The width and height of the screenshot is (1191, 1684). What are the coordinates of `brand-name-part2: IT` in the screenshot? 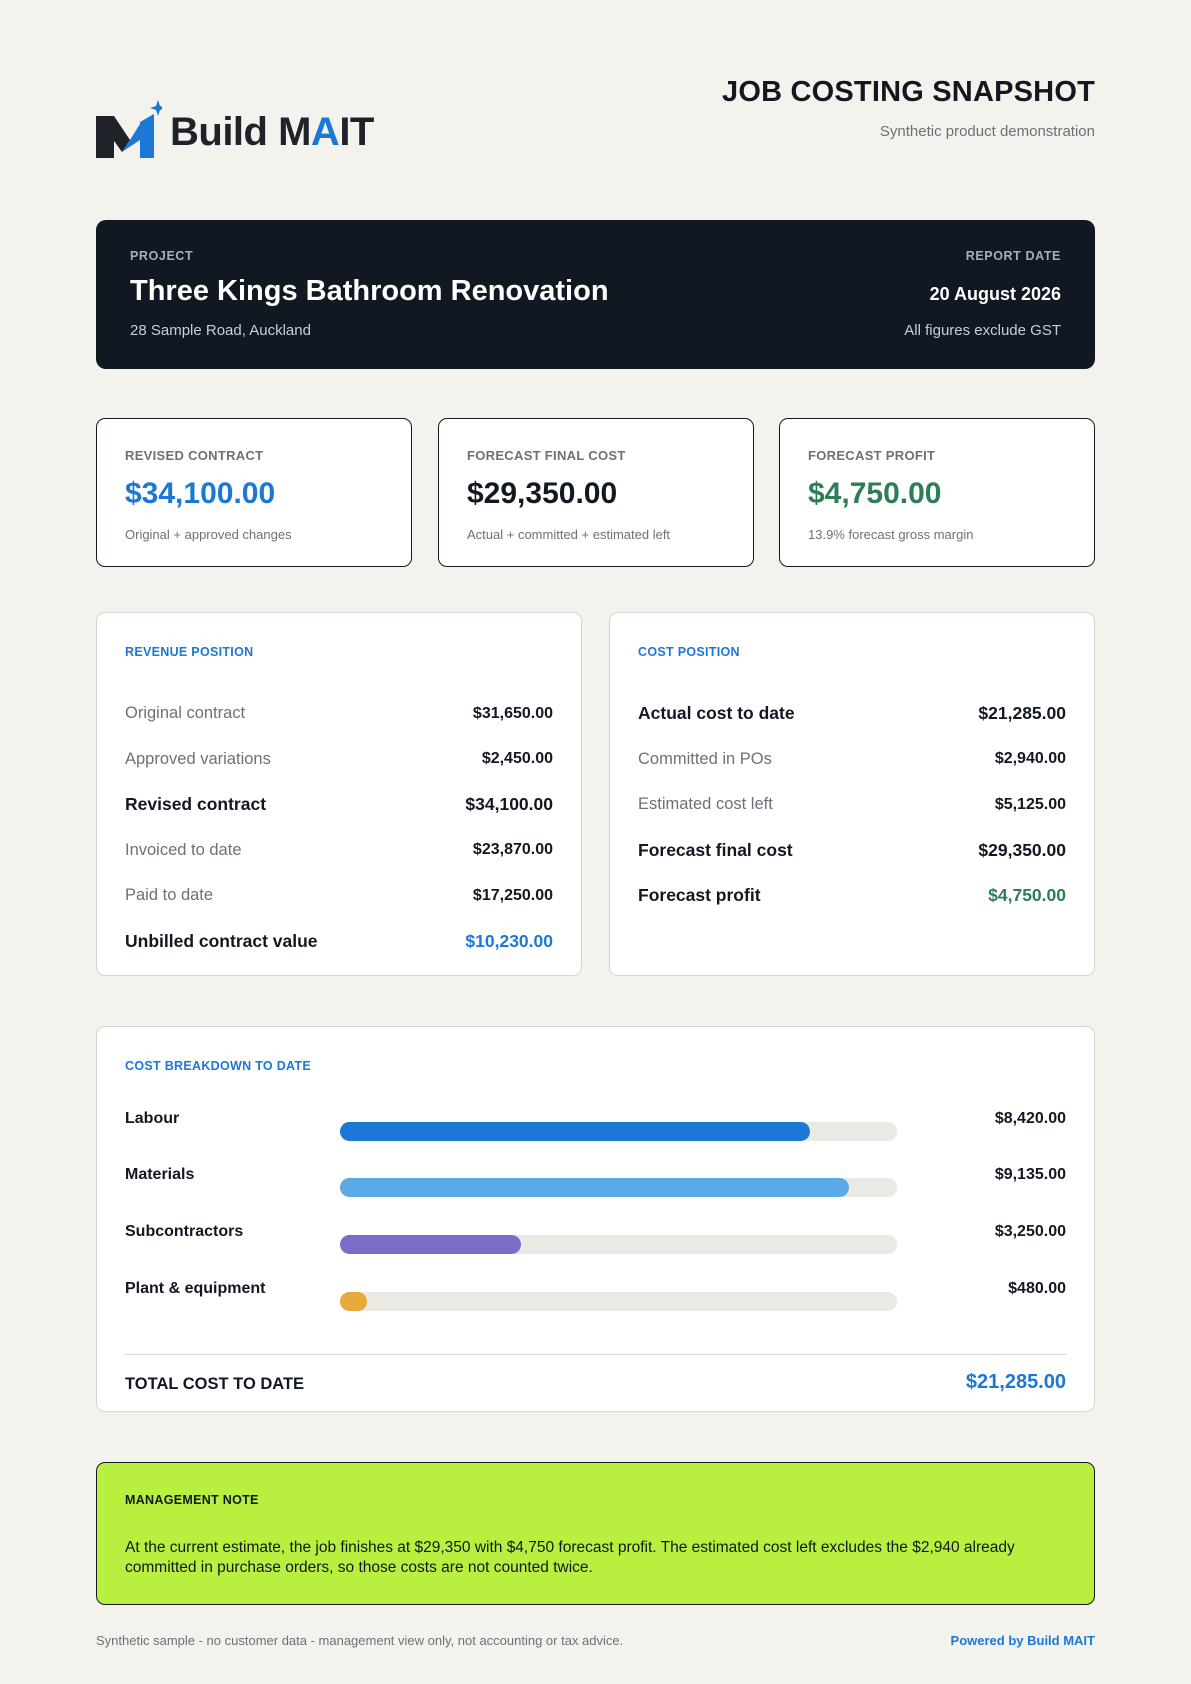 It's located at (356, 132).